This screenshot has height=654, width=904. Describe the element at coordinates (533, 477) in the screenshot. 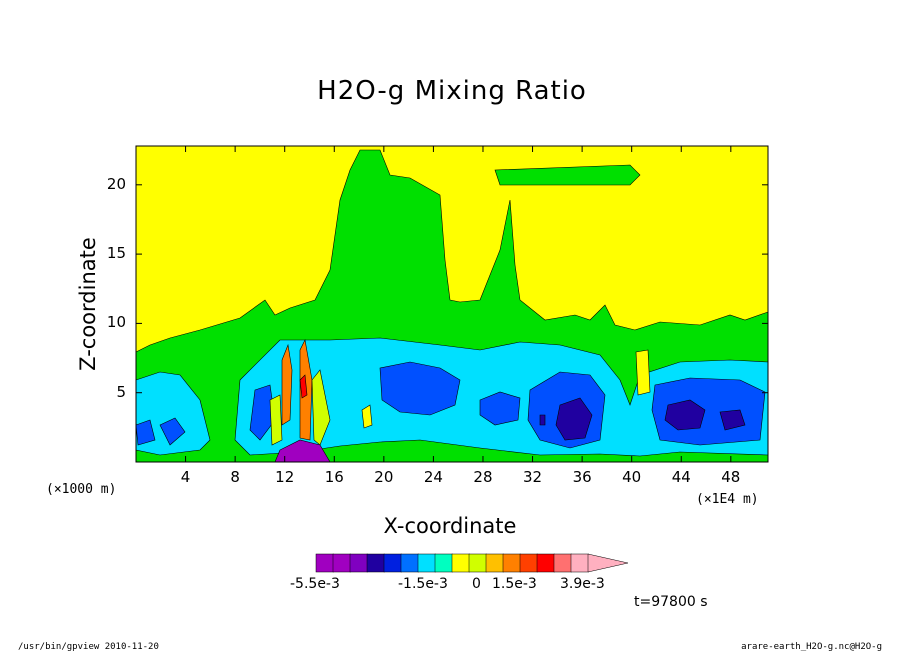

I see `x-tick-label: 32` at that location.